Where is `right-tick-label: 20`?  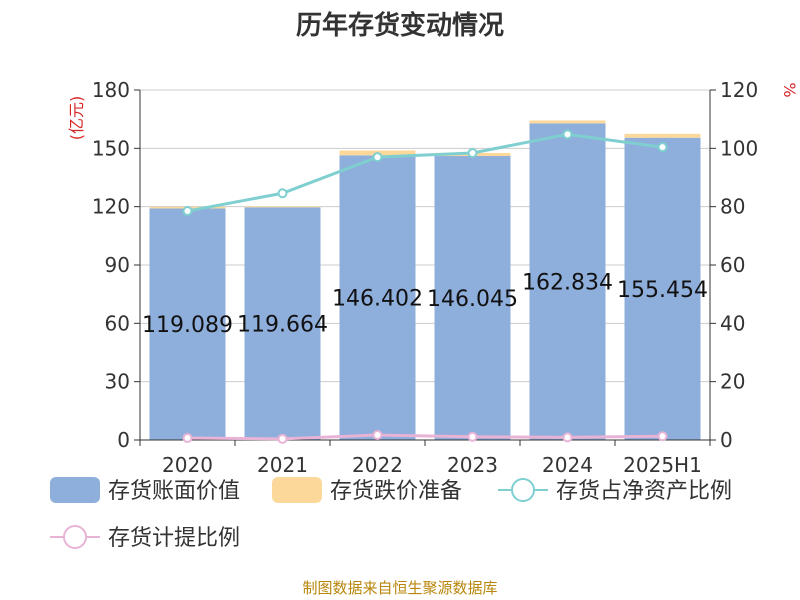 right-tick-label: 20 is located at coordinates (732, 382).